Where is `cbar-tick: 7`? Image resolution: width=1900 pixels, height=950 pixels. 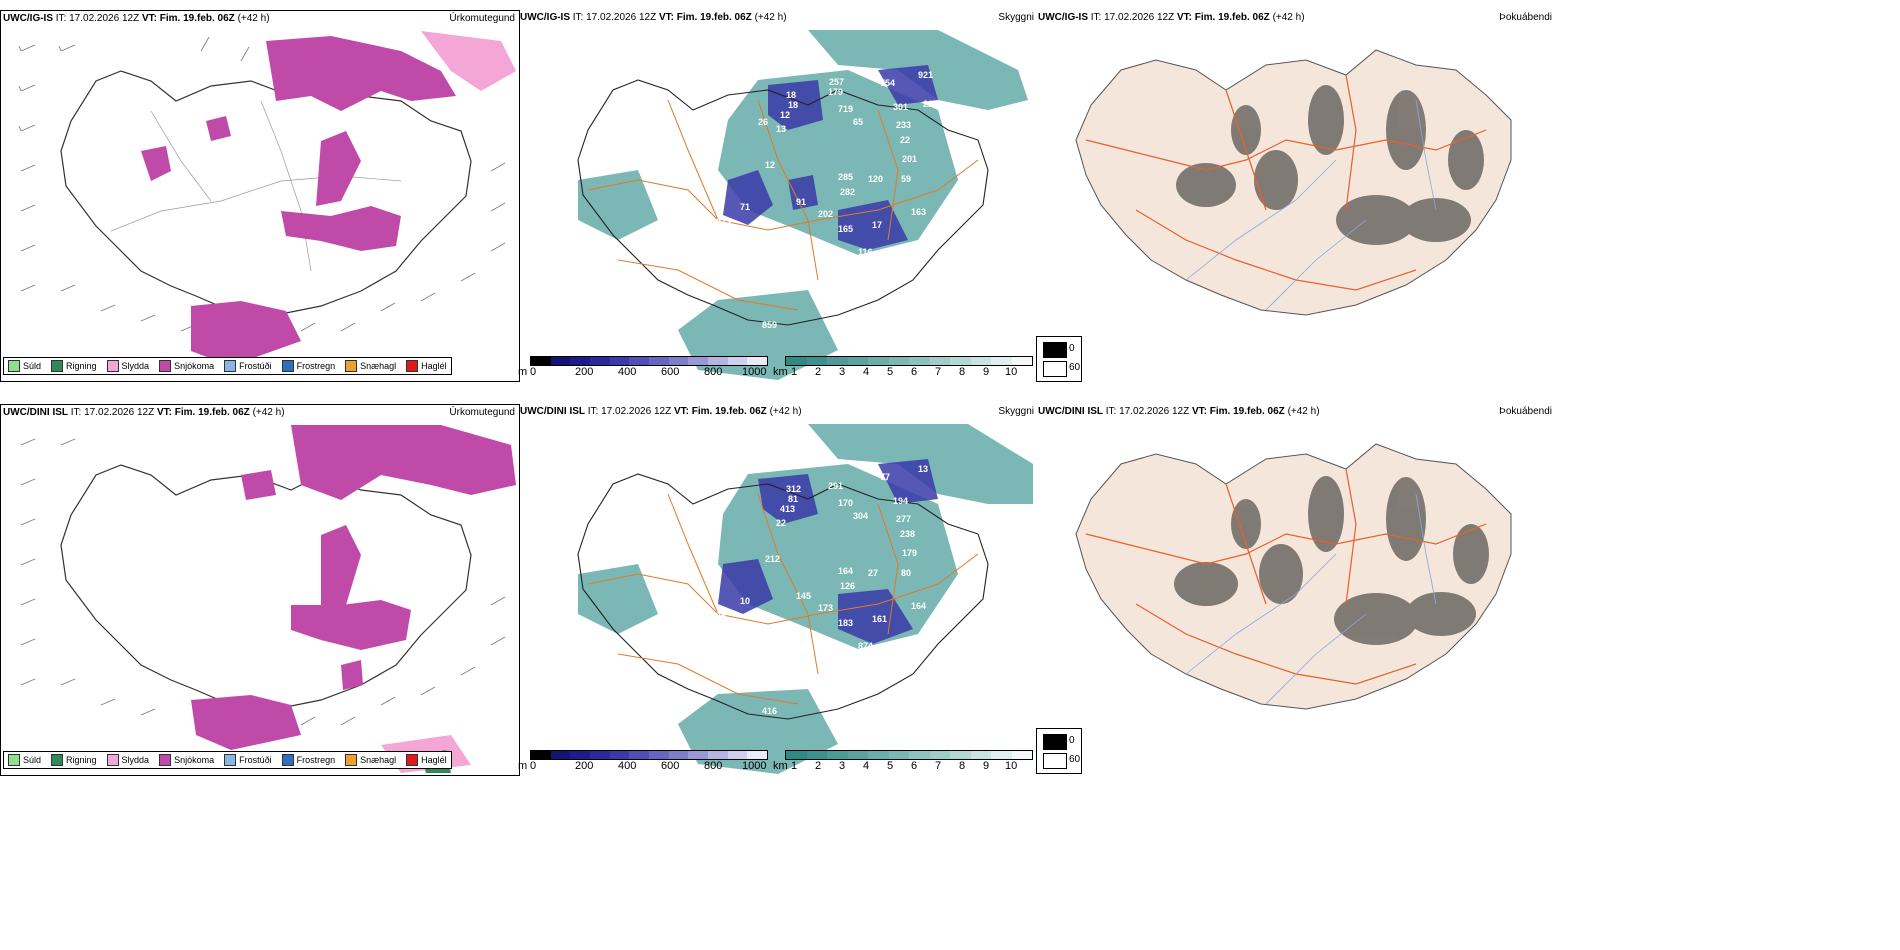
cbar-tick: 7 is located at coordinates (938, 766).